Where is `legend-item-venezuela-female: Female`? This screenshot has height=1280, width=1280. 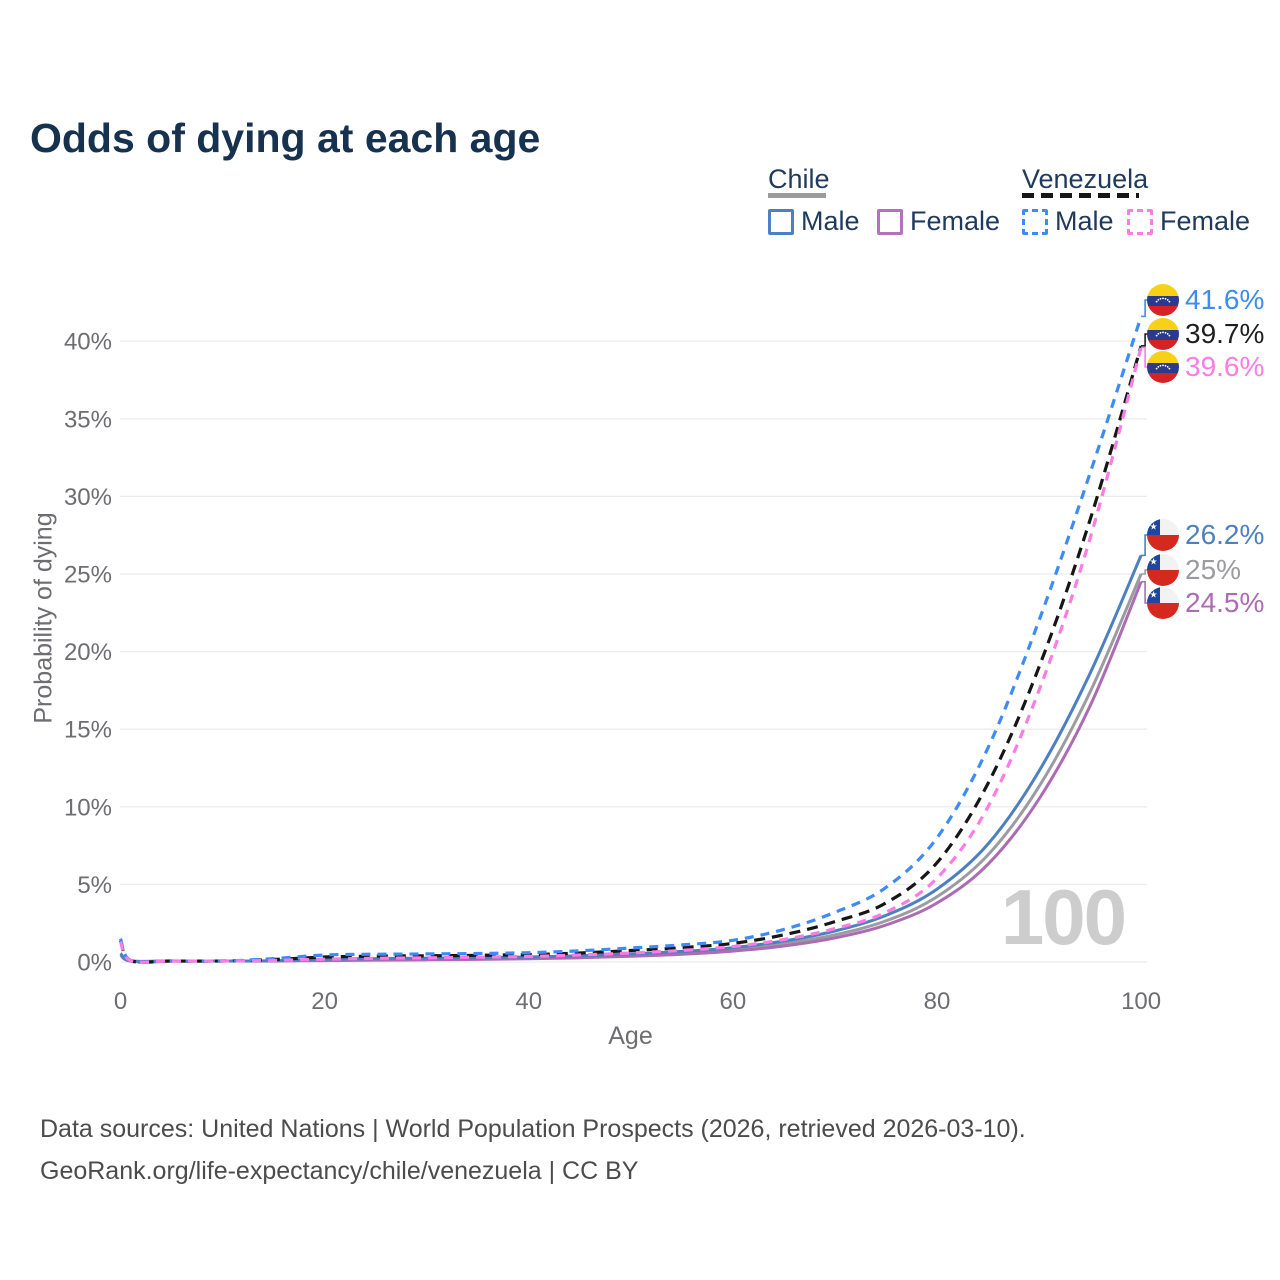
legend-item-venezuela-female: Female is located at coordinates (1188, 221).